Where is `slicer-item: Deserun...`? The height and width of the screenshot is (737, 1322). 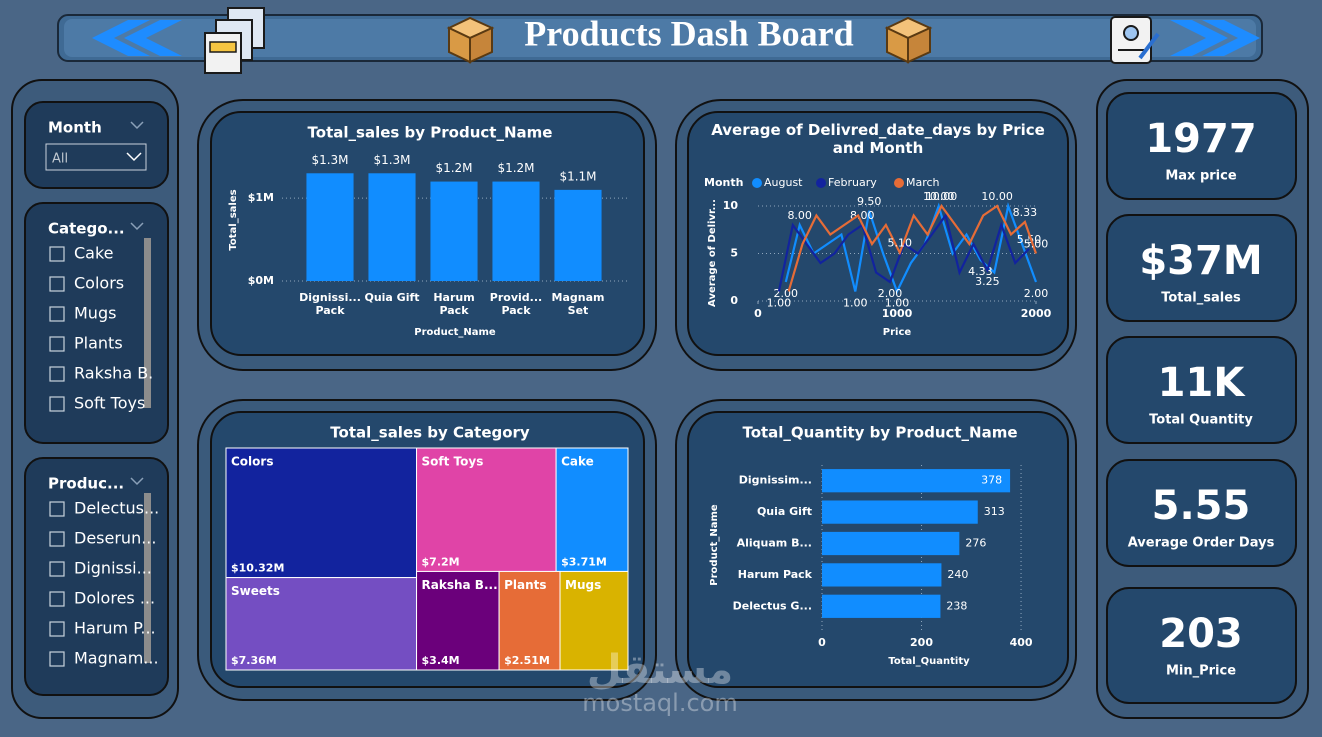 slicer-item: Deserun... is located at coordinates (115, 538).